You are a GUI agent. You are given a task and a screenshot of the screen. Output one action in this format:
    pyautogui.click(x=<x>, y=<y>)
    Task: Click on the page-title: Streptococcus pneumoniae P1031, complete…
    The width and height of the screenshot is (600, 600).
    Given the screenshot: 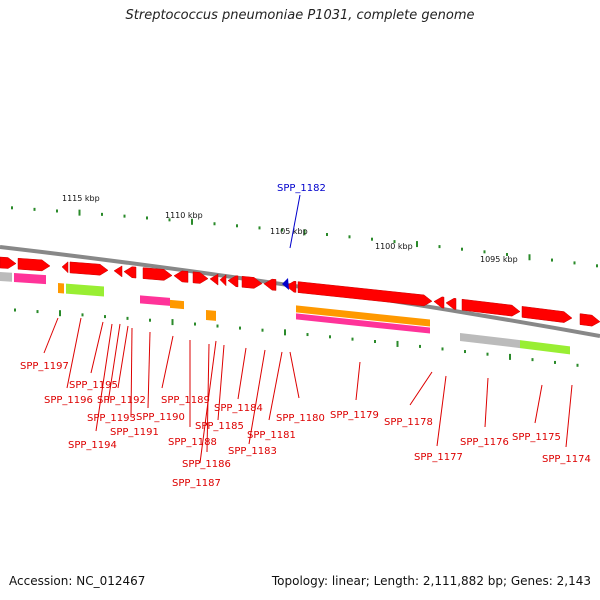 What is the action you would take?
    pyautogui.click(x=300, y=15)
    